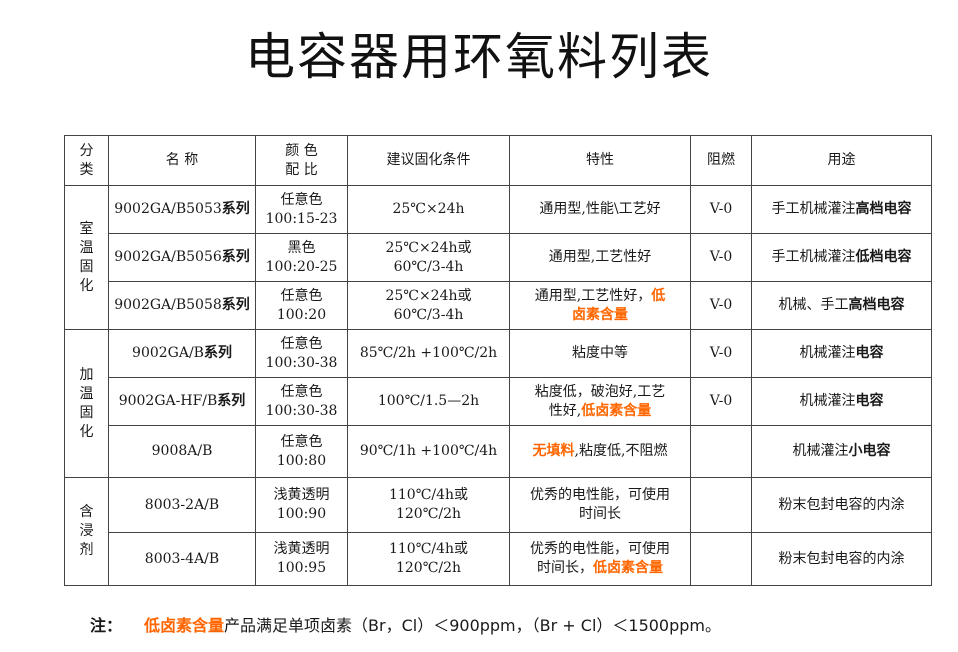 The image size is (958, 652). I want to click on usage: 手工机械灌注低档电容, so click(841, 257).